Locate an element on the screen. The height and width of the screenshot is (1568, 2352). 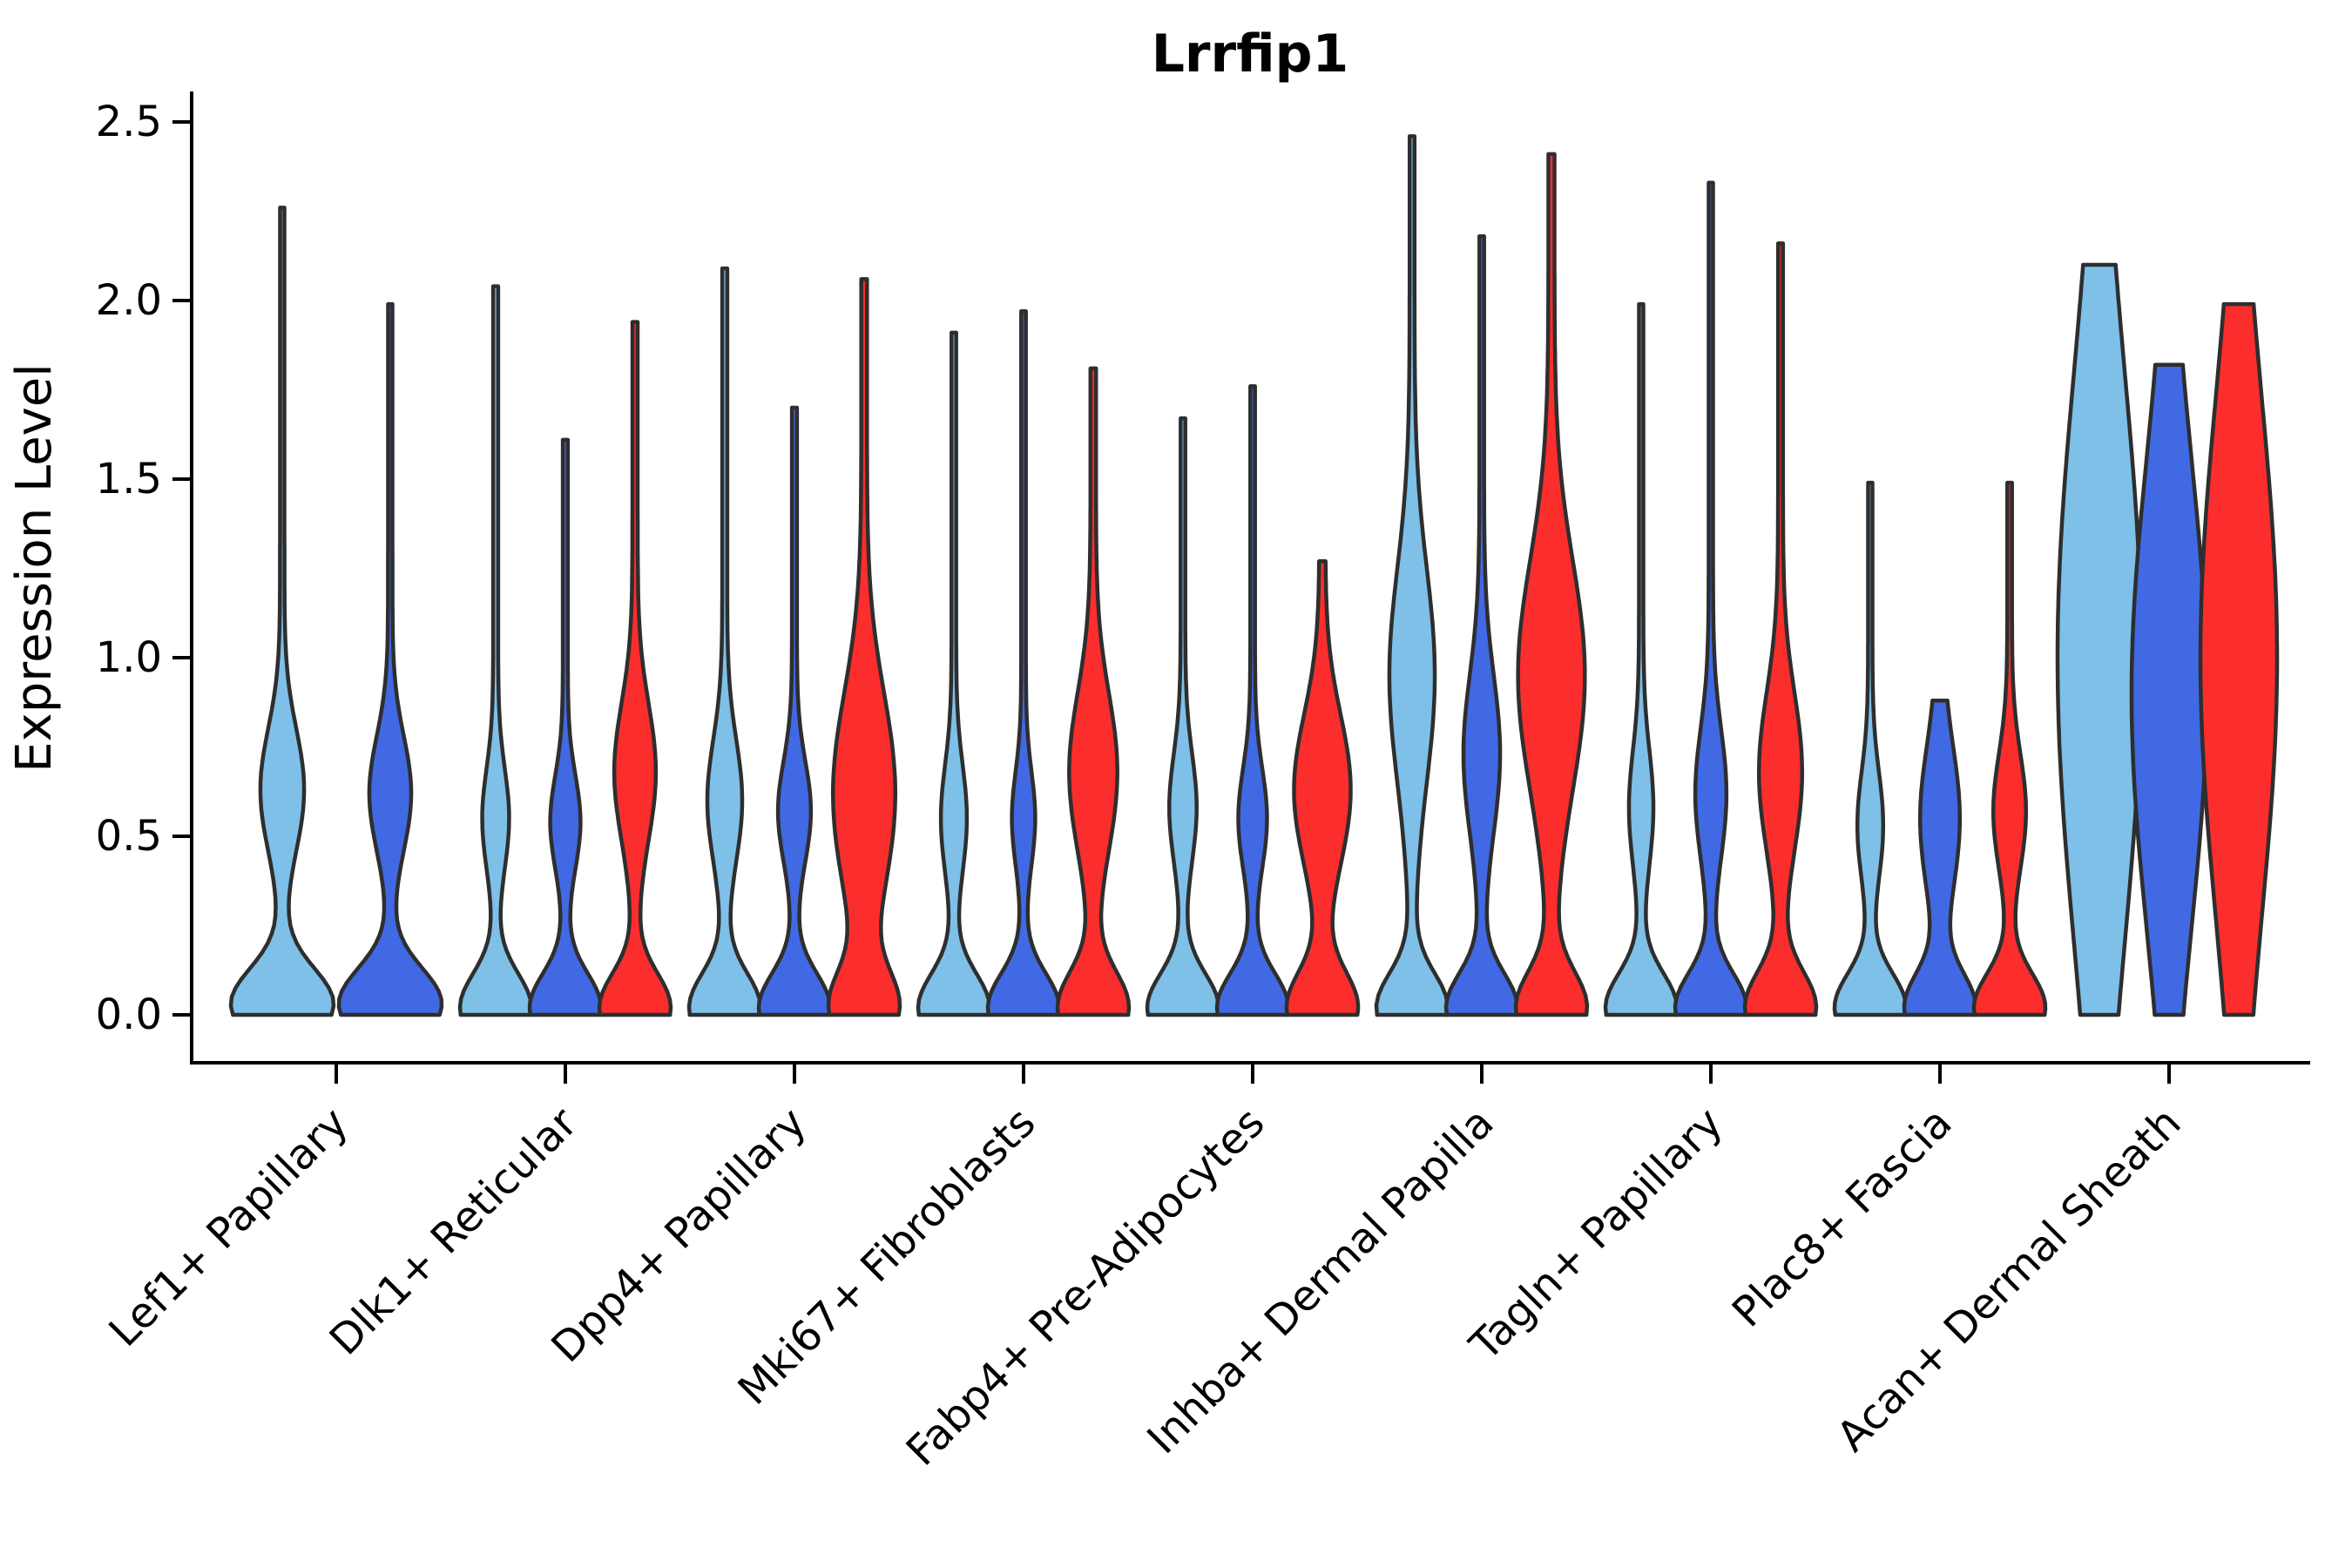
y-tick-label: 1.0 is located at coordinates (129, 657).